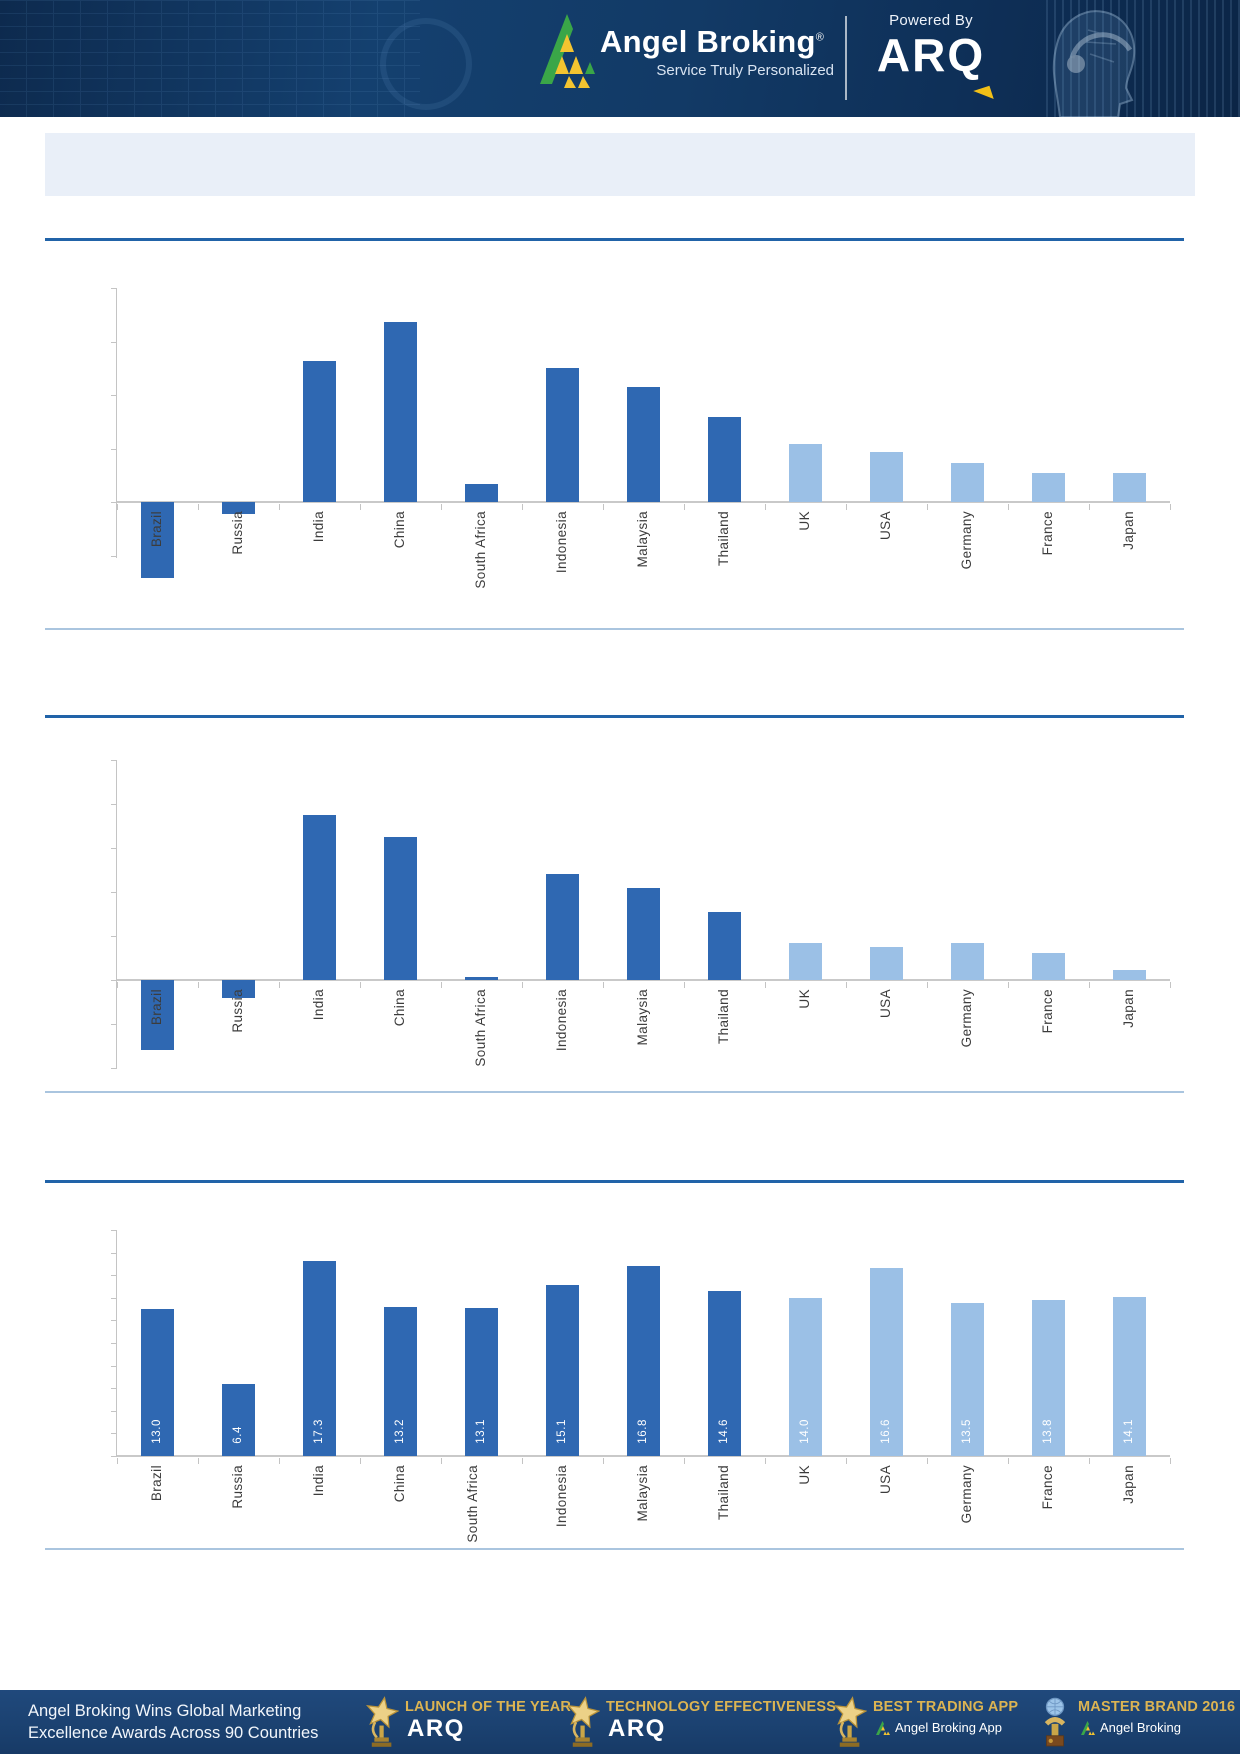 The height and width of the screenshot is (1754, 1240). What do you see at coordinates (1157, 1707) in the screenshot?
I see `award-title: MASTER BRAND 2016` at bounding box center [1157, 1707].